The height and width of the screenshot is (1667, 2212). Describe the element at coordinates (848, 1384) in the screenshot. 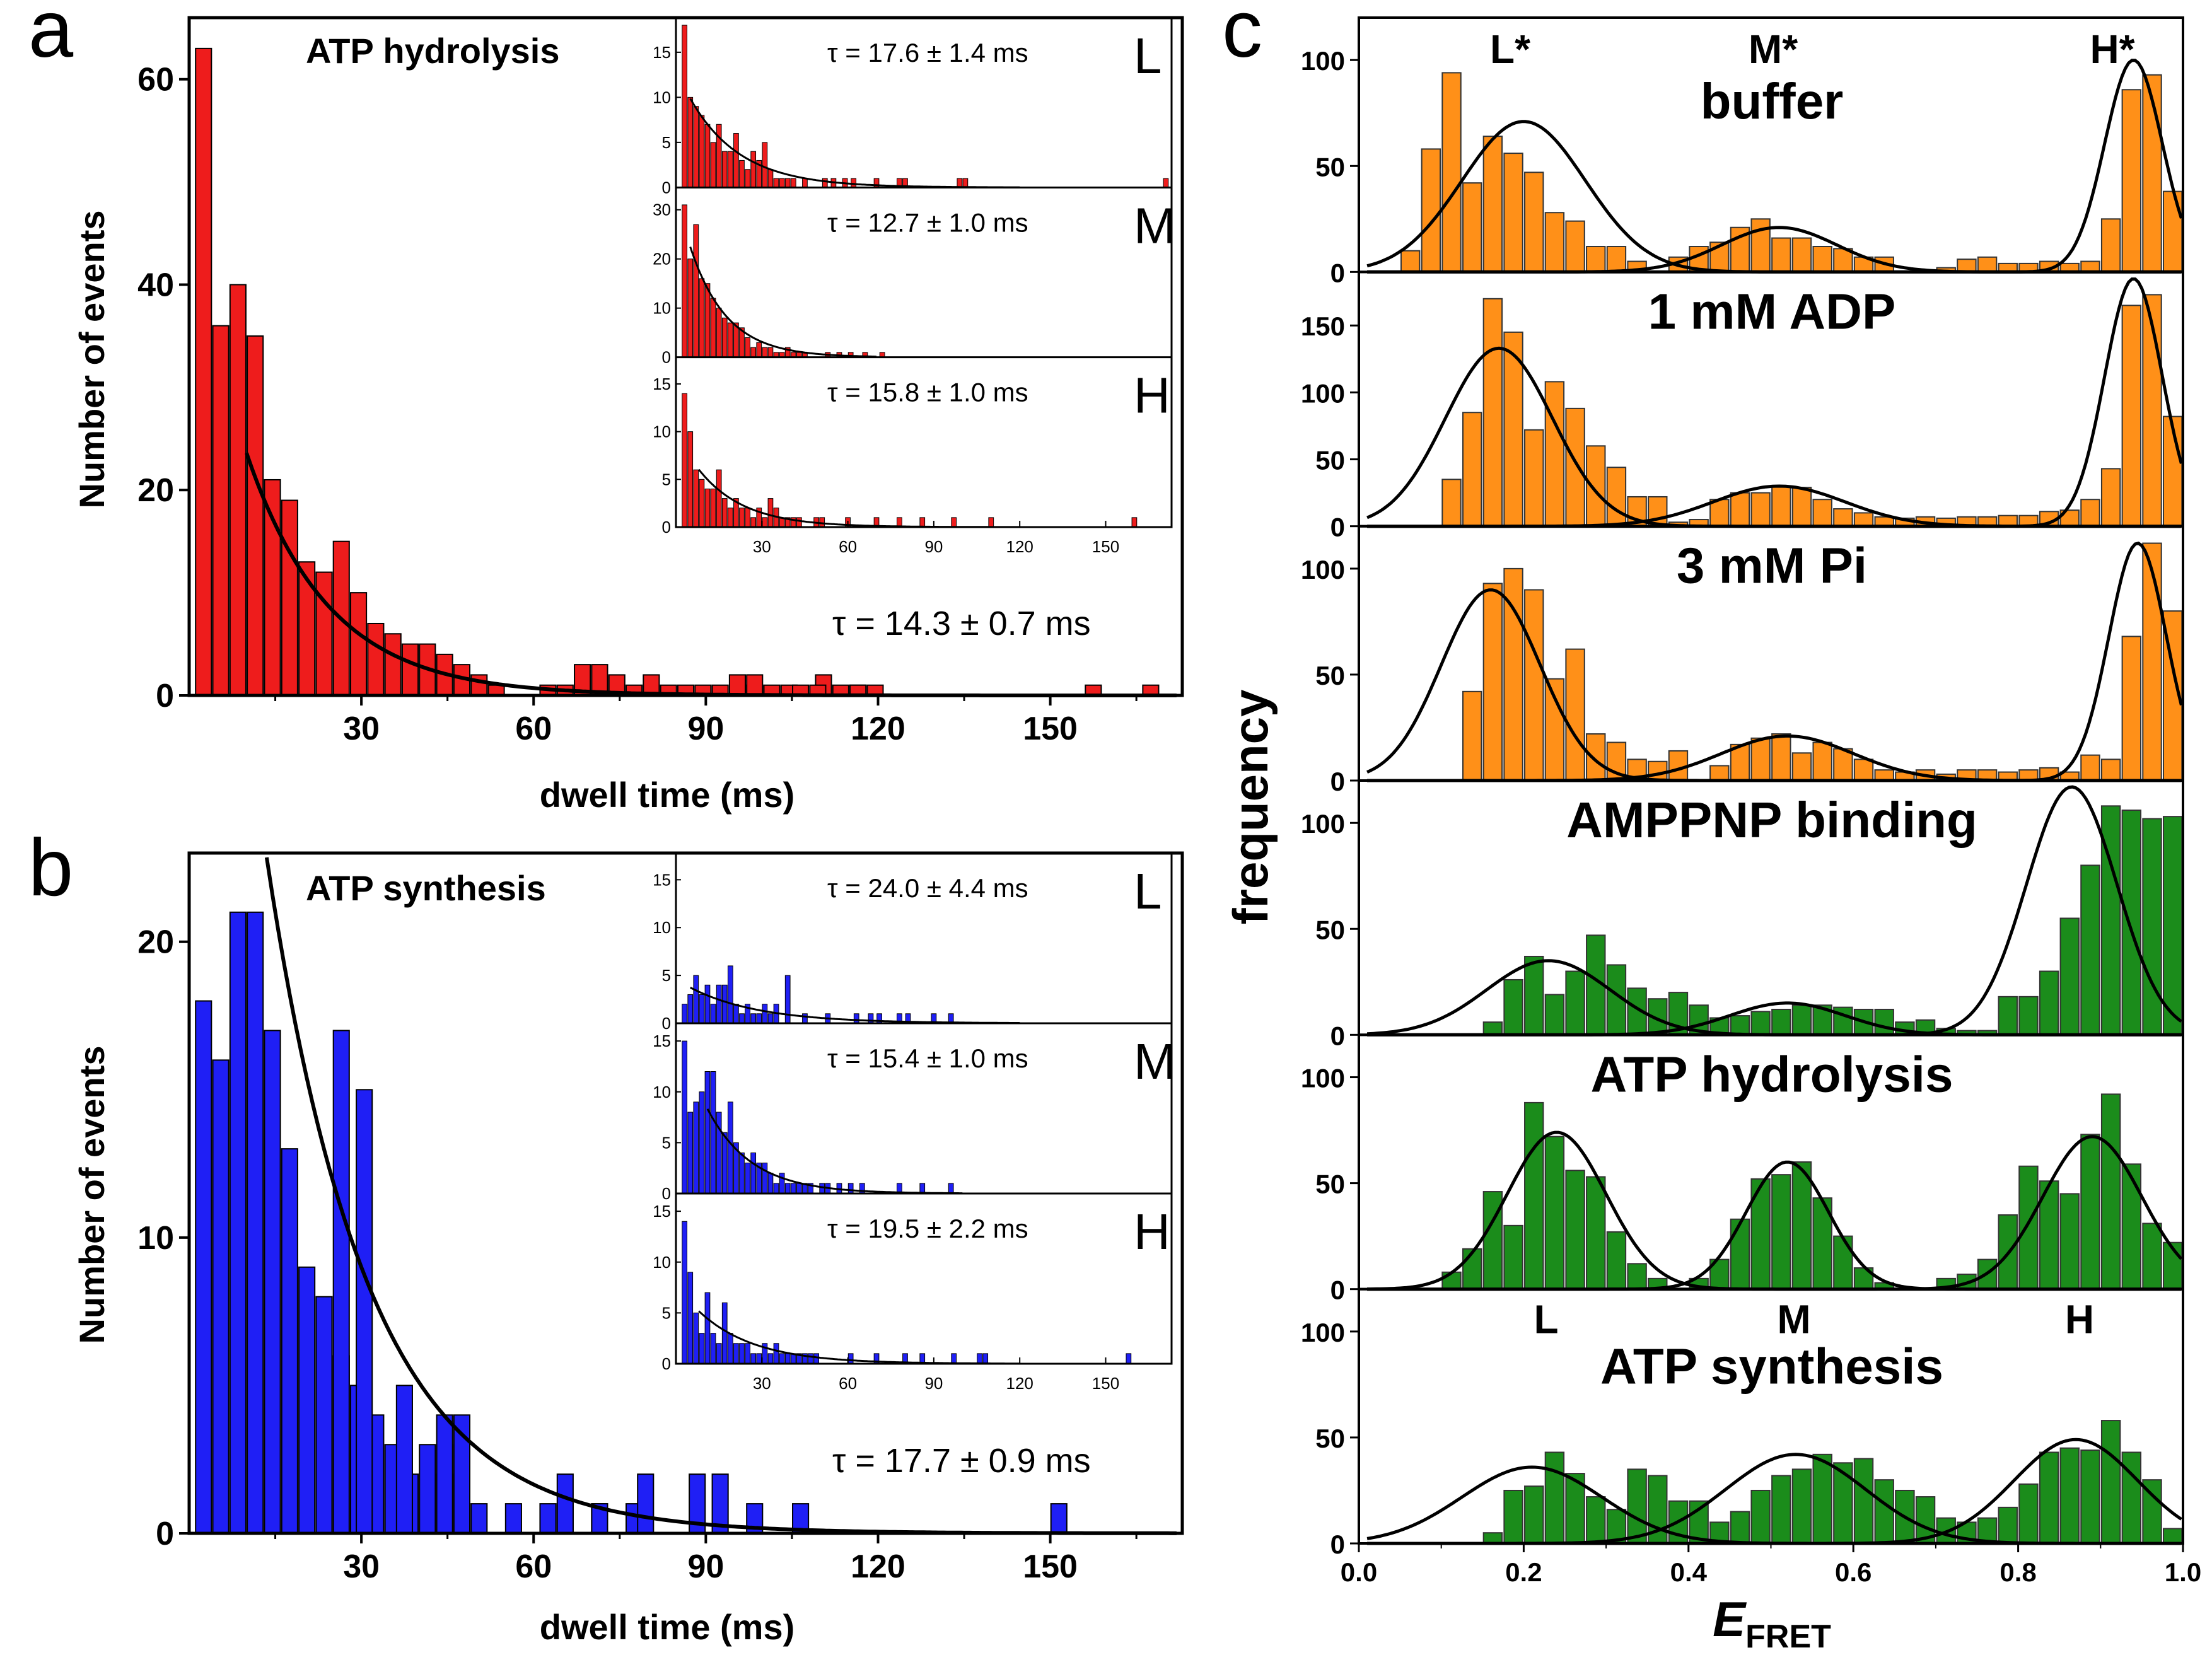

I see `inset-x-tick-label: 60` at that location.